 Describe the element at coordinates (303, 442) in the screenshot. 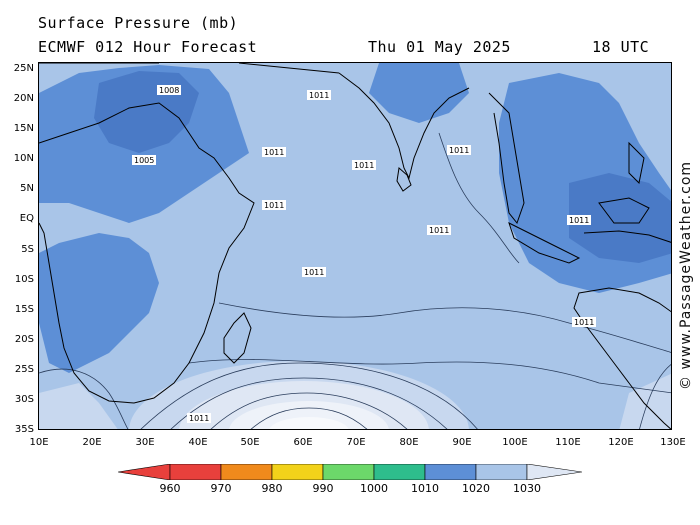

I see `lon-label: 60E` at that location.